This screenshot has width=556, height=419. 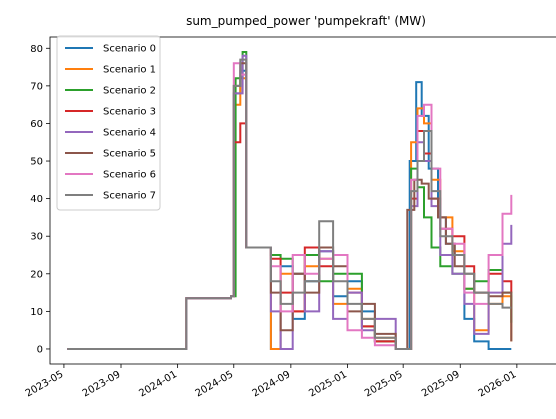 What do you see at coordinates (36, 274) in the screenshot?
I see `y-tick-label: 20` at bounding box center [36, 274].